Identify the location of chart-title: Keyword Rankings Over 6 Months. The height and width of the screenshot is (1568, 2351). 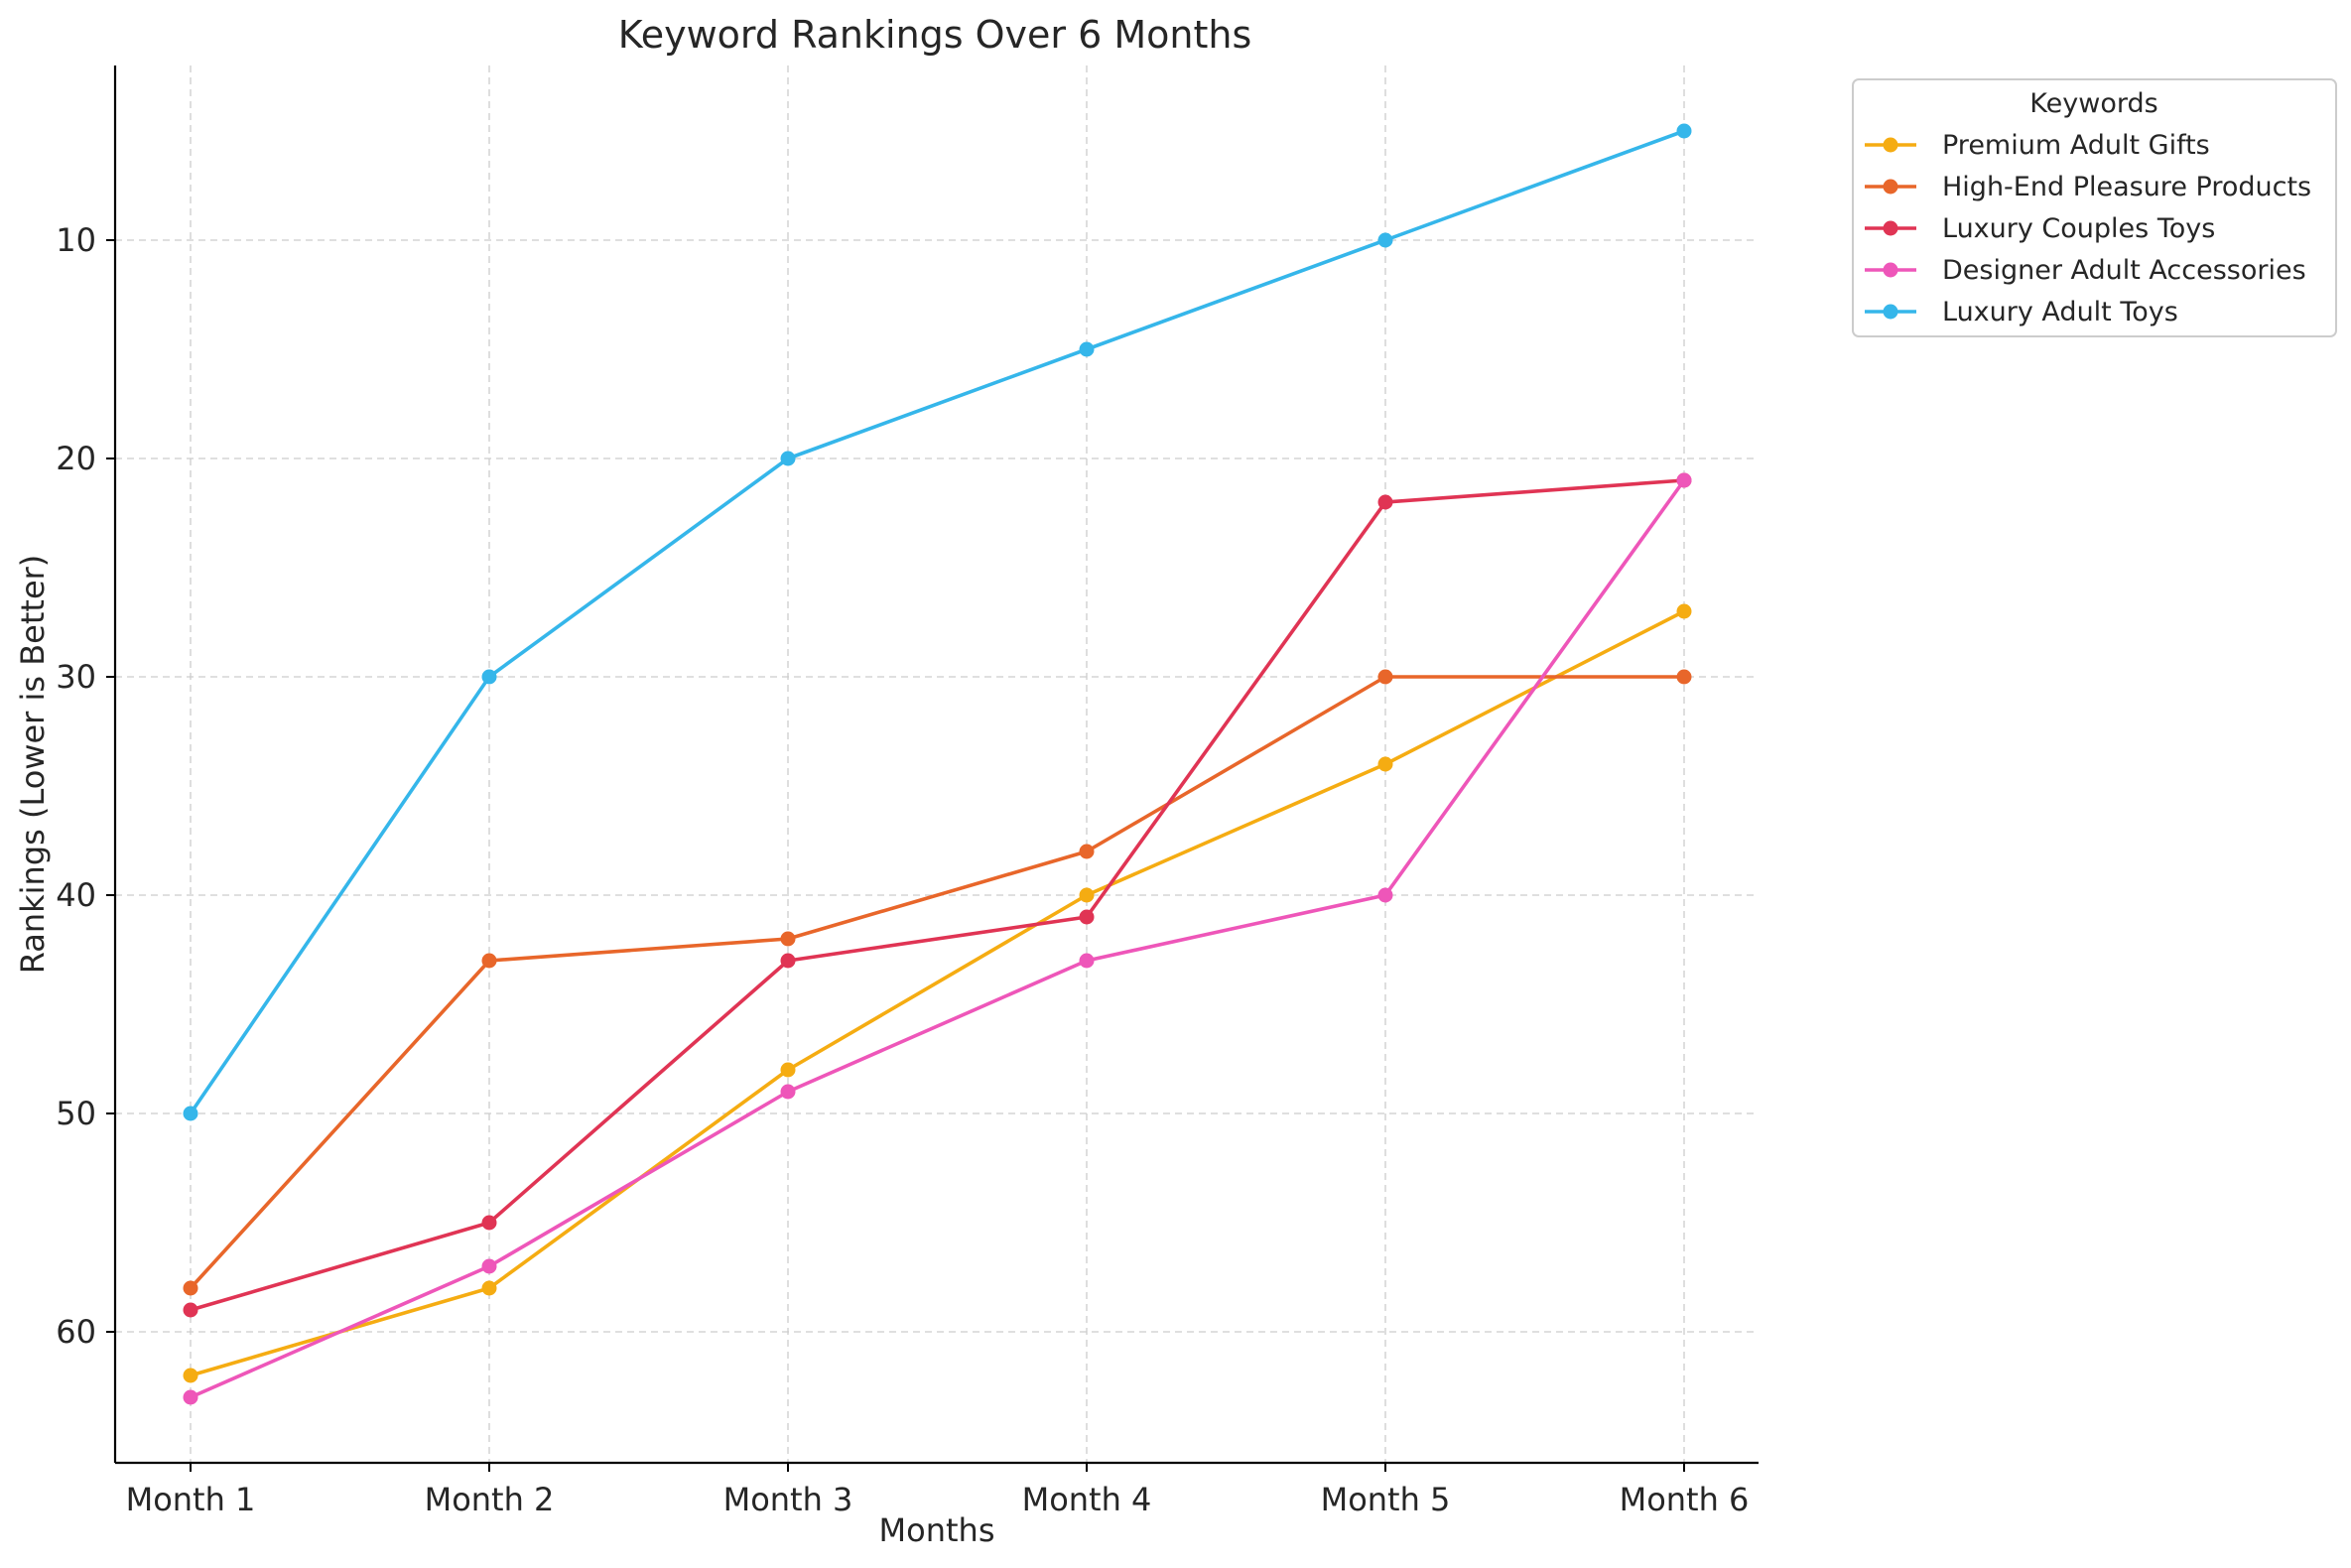
(935, 35).